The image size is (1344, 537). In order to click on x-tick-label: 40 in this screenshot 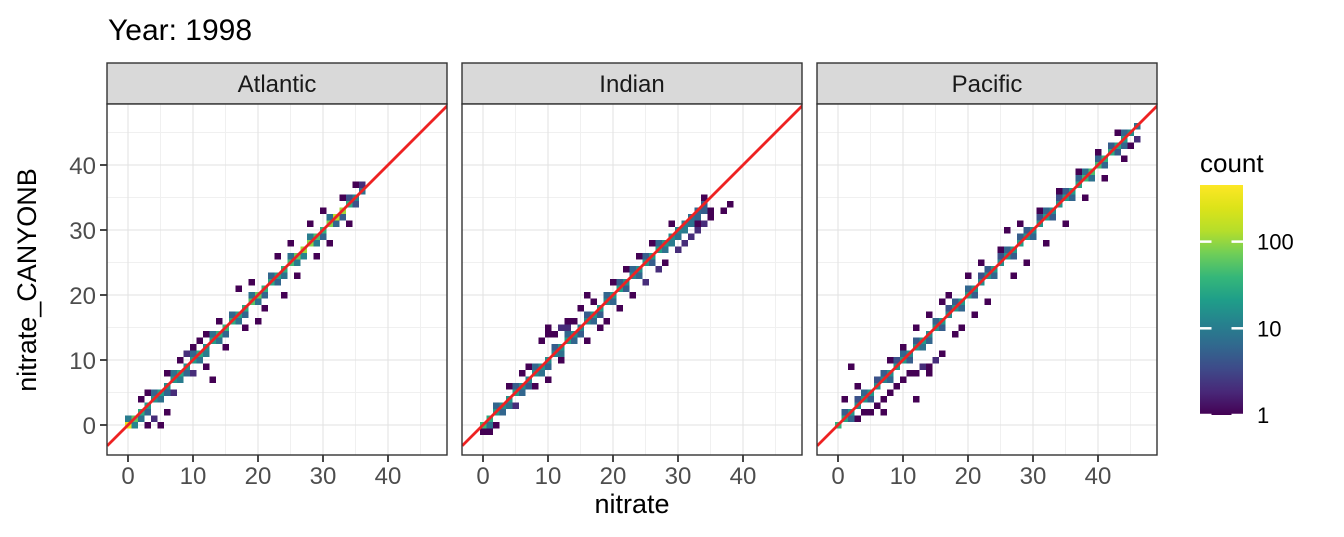, I will do `click(743, 476)`.